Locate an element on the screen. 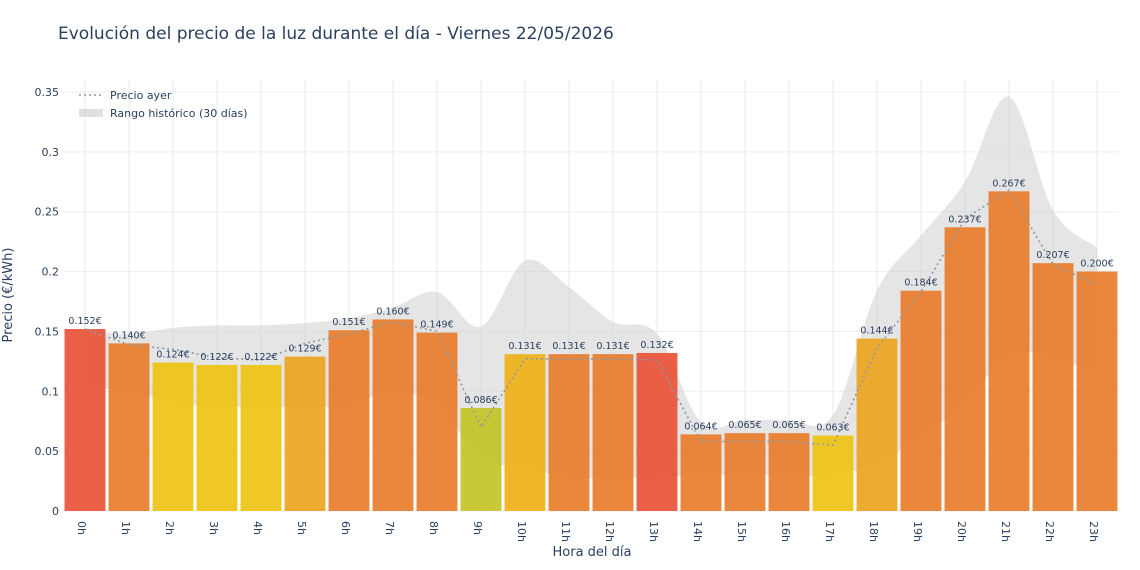 This screenshot has height=570, width=1140. x-tick-label: 19h is located at coordinates (917, 531).